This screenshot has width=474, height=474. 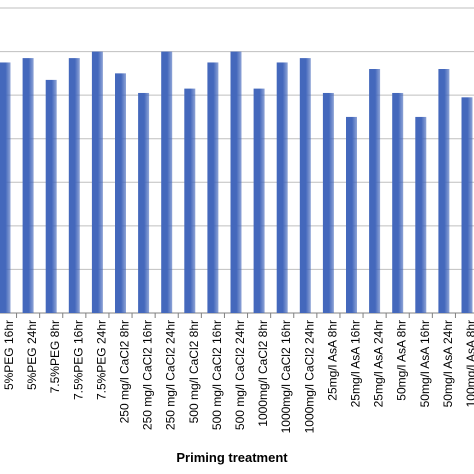 I want to click on x-tick-label: 5%PEG 16hr, so click(x=9, y=355).